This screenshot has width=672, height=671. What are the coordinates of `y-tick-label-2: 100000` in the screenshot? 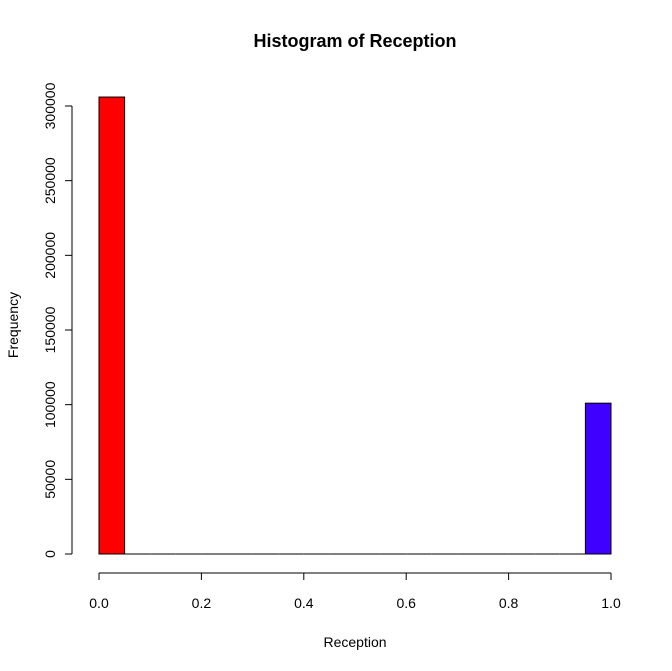 It's located at (50, 404).